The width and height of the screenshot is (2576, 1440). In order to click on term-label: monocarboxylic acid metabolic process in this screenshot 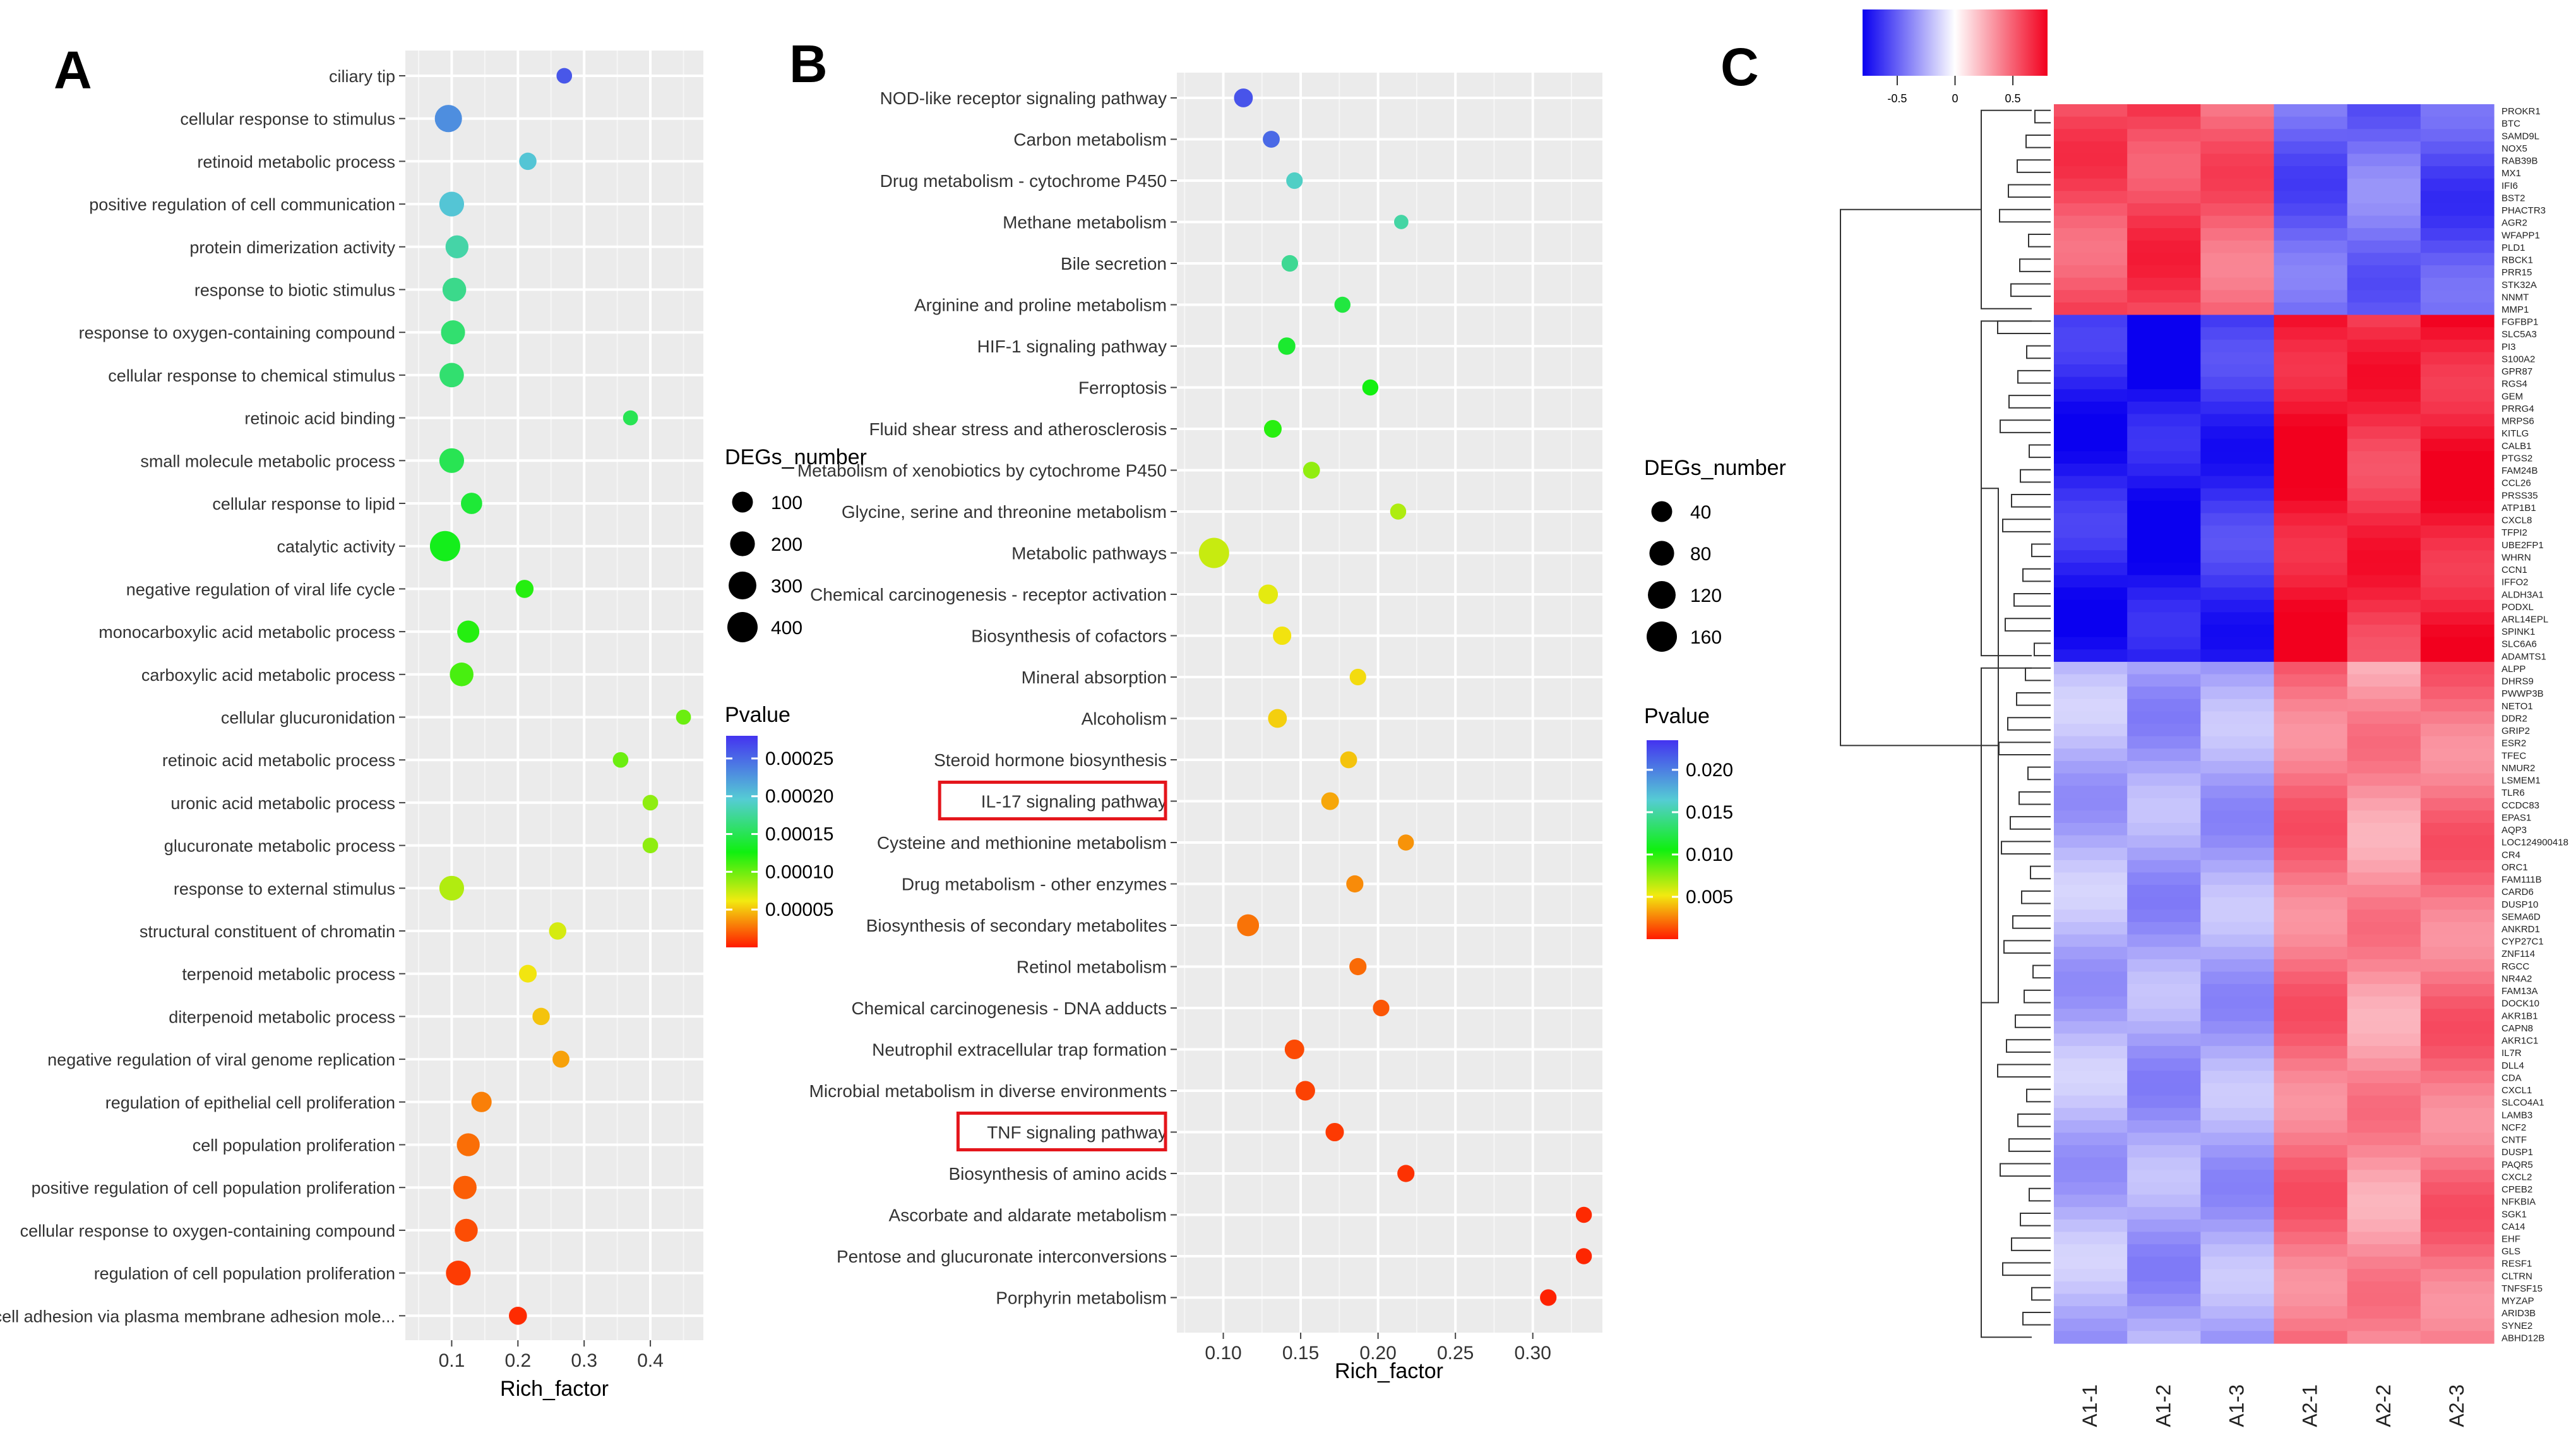, I will do `click(246, 632)`.